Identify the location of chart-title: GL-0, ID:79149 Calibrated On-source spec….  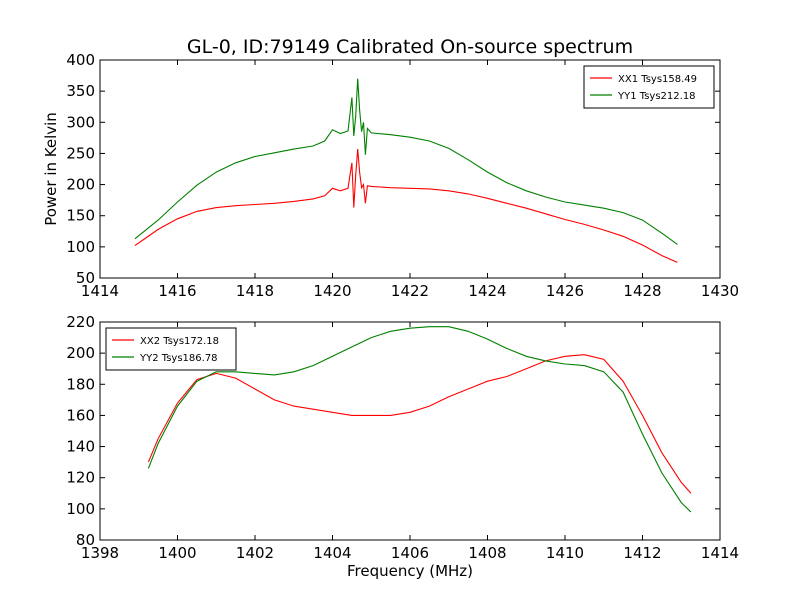
(410, 47).